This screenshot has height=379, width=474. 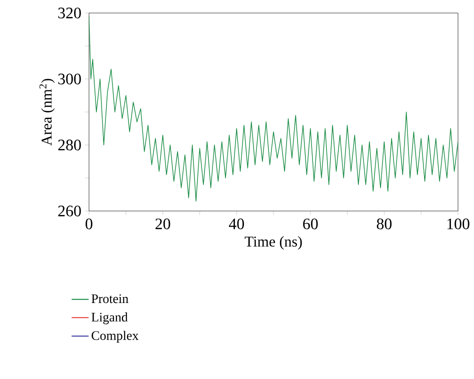 What do you see at coordinates (115, 336) in the screenshot?
I see `legend-label: Complex` at bounding box center [115, 336].